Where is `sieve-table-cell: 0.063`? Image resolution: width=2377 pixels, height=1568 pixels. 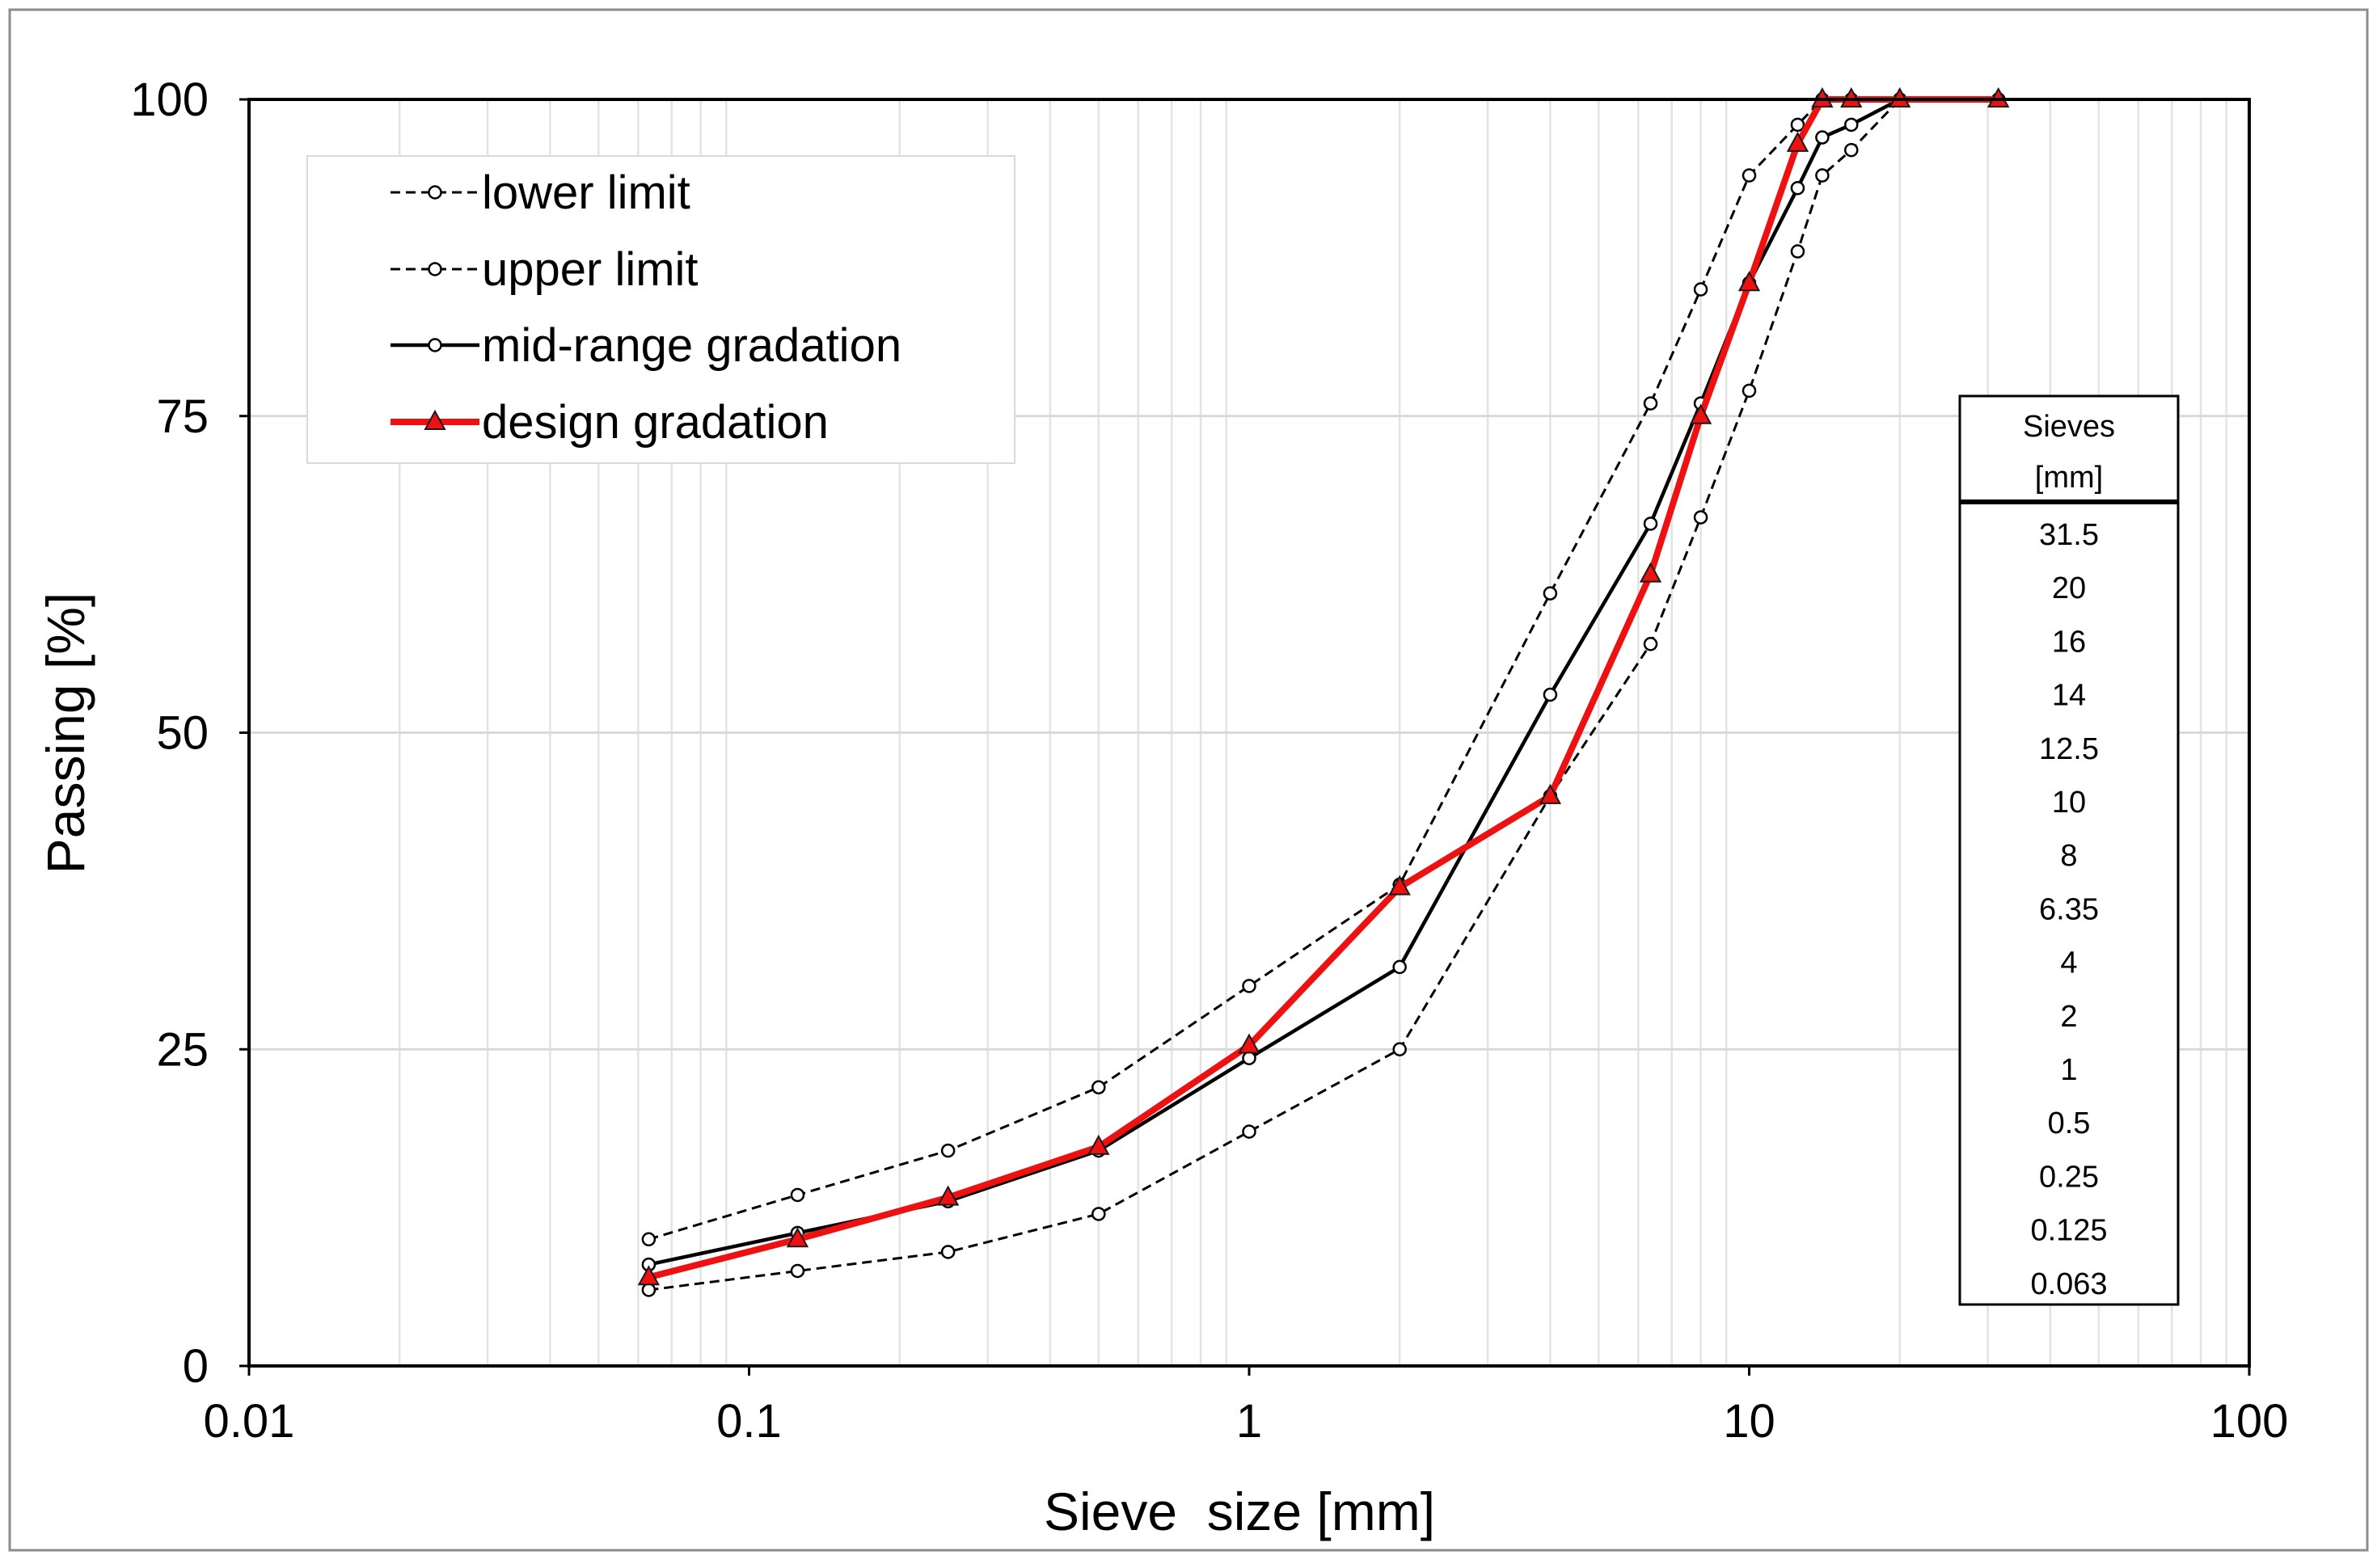
sieve-table-cell: 0.063 is located at coordinates (2068, 1284).